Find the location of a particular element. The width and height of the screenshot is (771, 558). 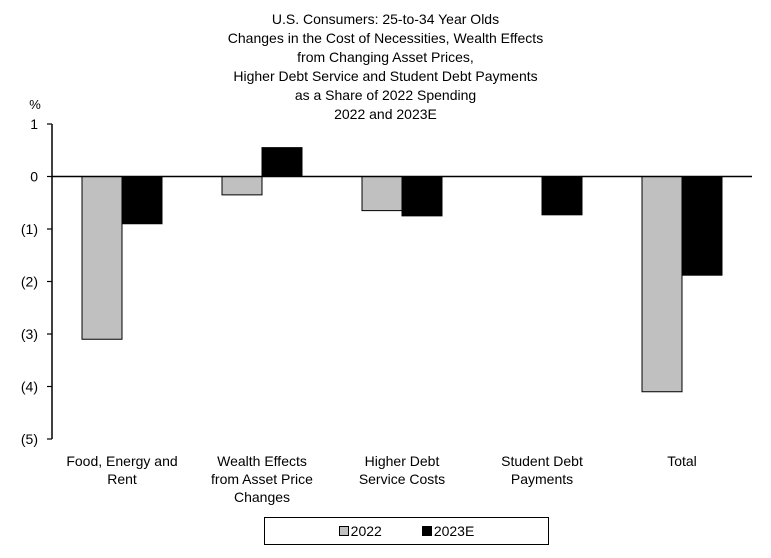

legend-item-2022: 2022 is located at coordinates (360, 531).